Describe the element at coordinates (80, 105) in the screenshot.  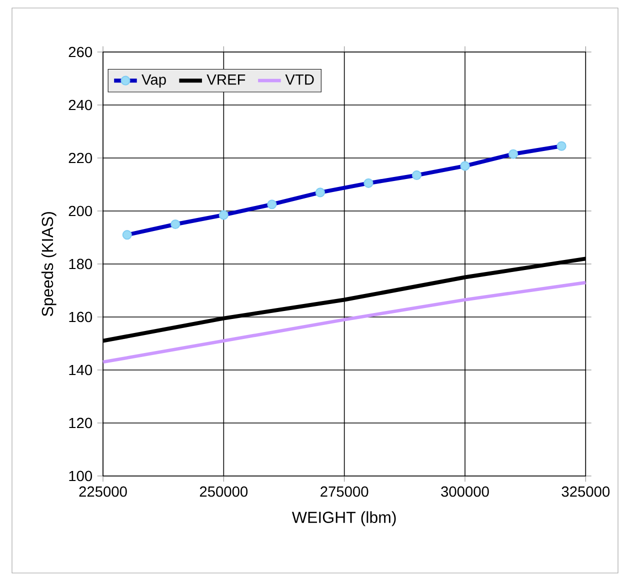
I see `y-tick-label: 240` at that location.